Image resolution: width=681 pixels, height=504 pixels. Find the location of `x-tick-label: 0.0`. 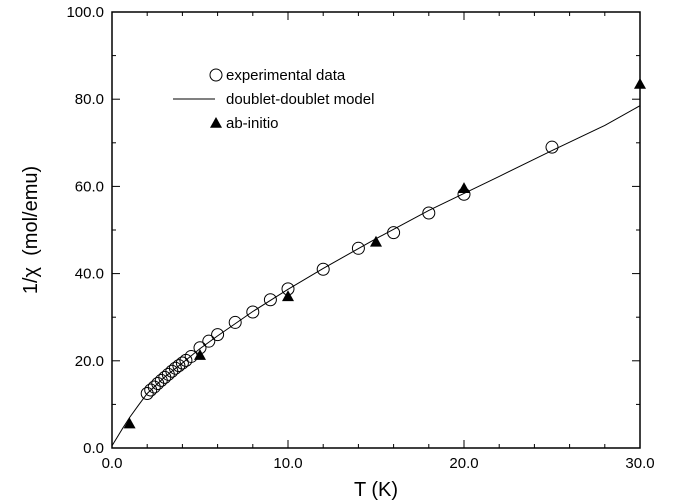

x-tick-label: 0.0 is located at coordinates (112, 463).